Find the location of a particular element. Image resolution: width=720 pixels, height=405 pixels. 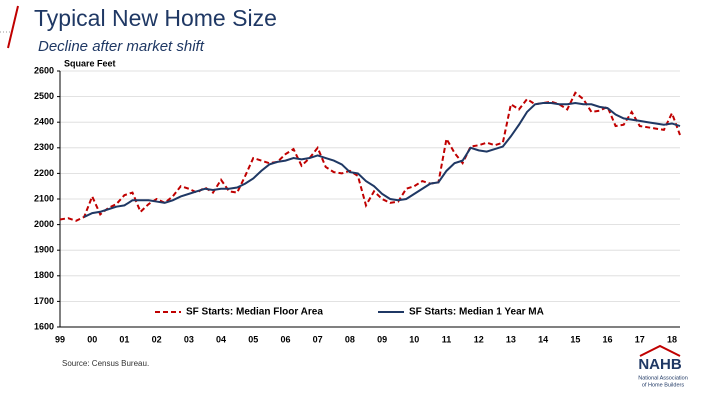

y-tick-label: 2300 is located at coordinates (44, 147).